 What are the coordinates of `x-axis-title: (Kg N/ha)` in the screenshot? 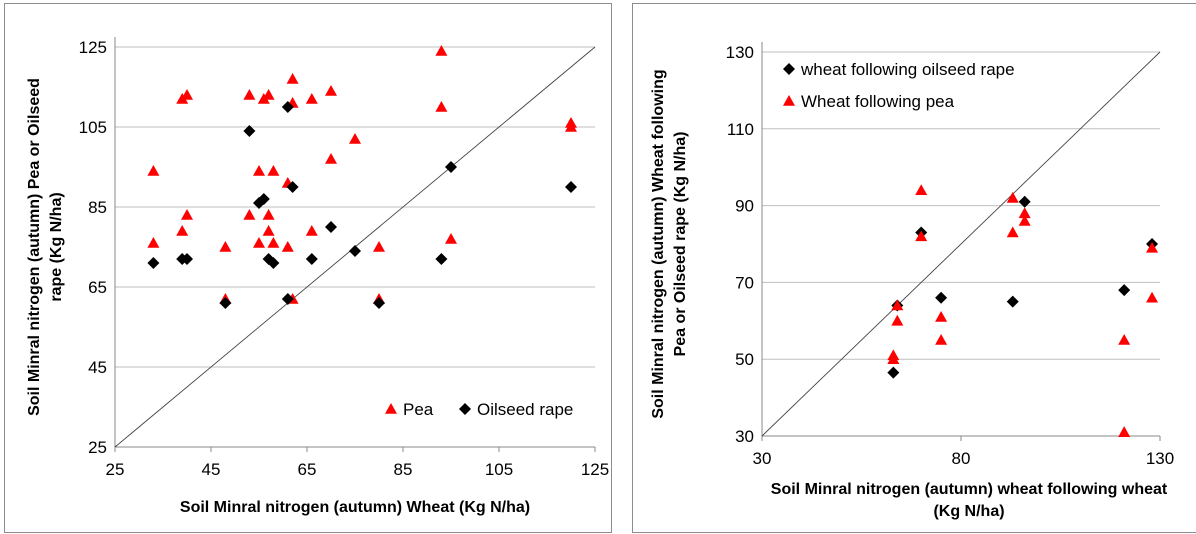 It's located at (968, 511).